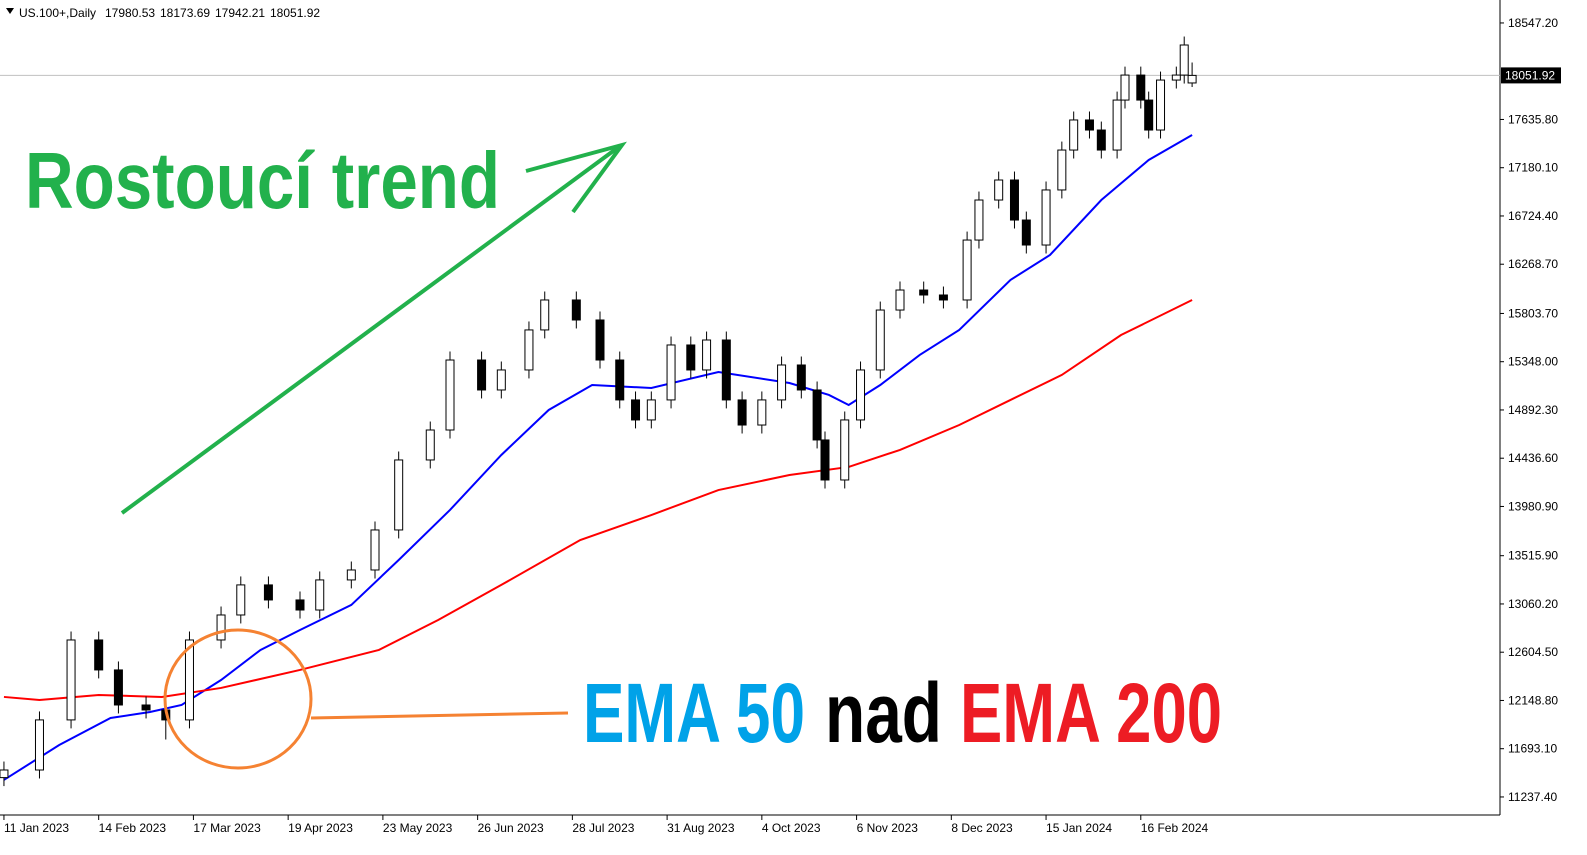 This screenshot has width=1587, height=855. I want to click on header-open: 17980.53, so click(130, 13).